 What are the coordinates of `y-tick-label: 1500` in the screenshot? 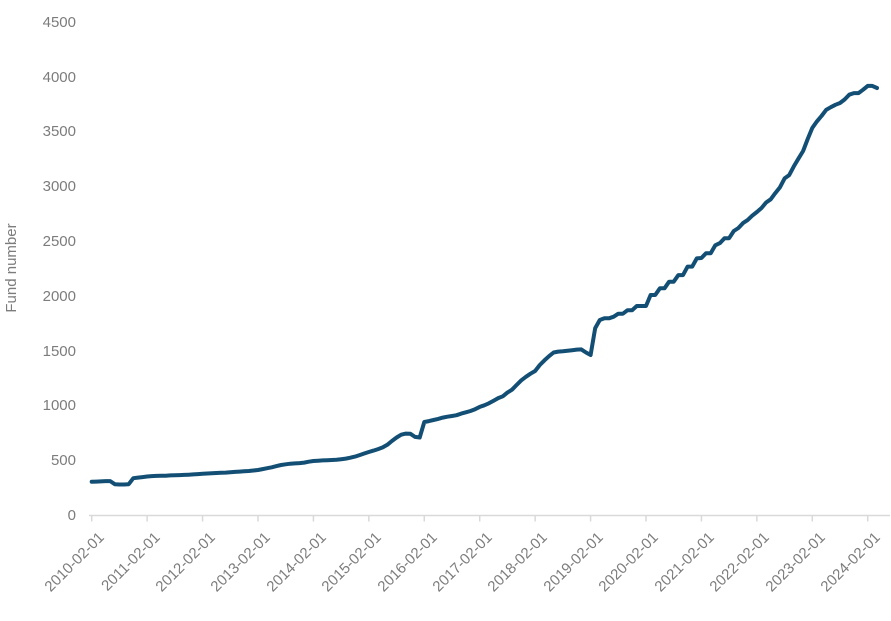 It's located at (59, 351).